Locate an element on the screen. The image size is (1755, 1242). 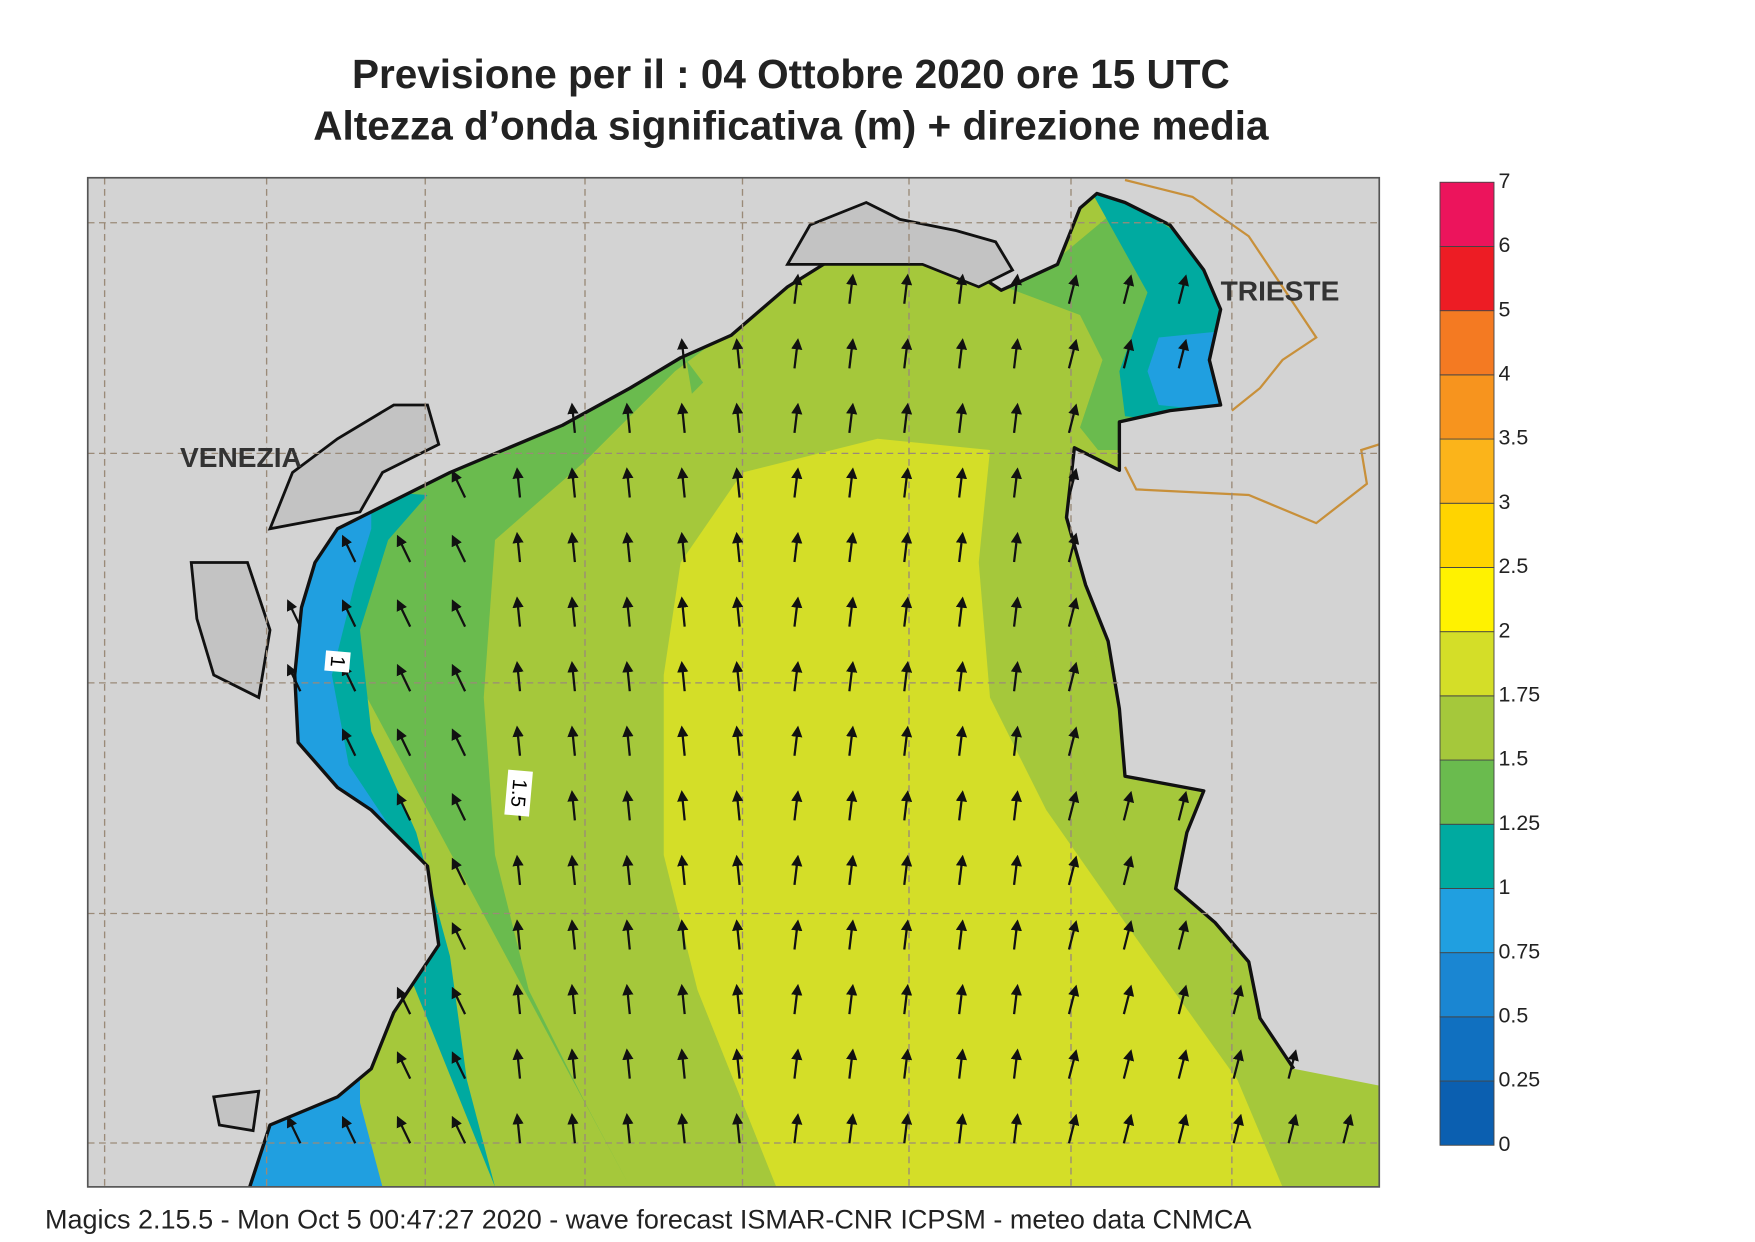
colorbar-label: 0.75 is located at coordinates (1520, 951).